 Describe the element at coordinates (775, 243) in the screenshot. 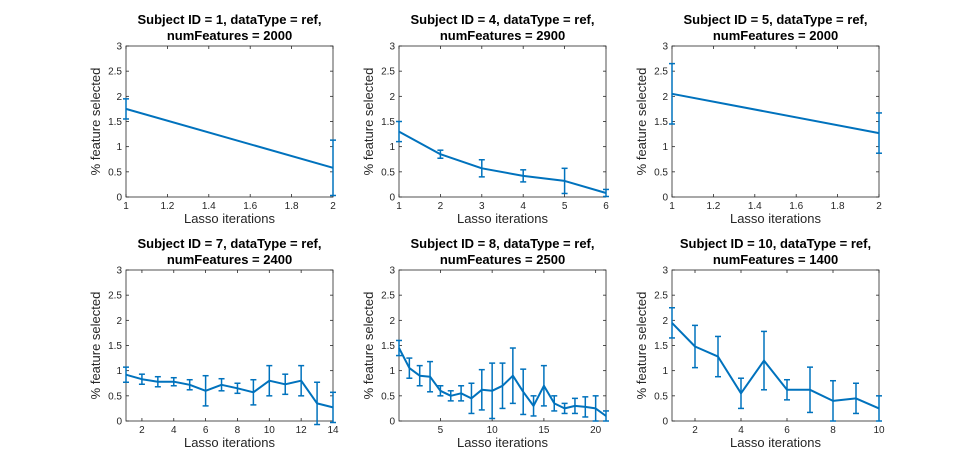

I see `subplot-title: Subject ID = 10, dataType = ref,` at that location.